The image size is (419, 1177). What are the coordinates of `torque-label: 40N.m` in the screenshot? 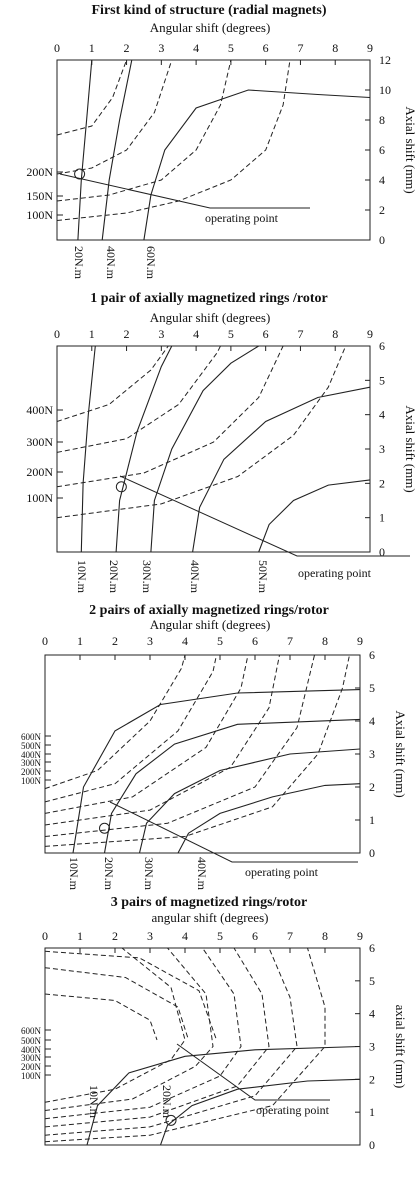 It's located at (195, 577).